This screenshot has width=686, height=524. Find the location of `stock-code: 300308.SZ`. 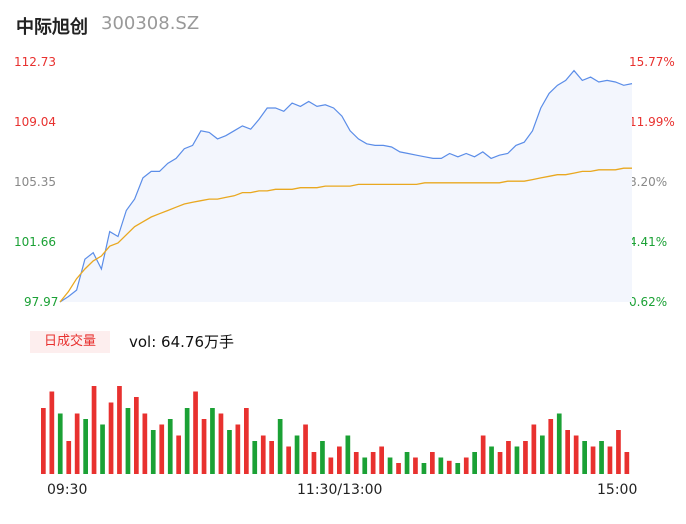

stock-code: 300308.SZ is located at coordinates (150, 23).